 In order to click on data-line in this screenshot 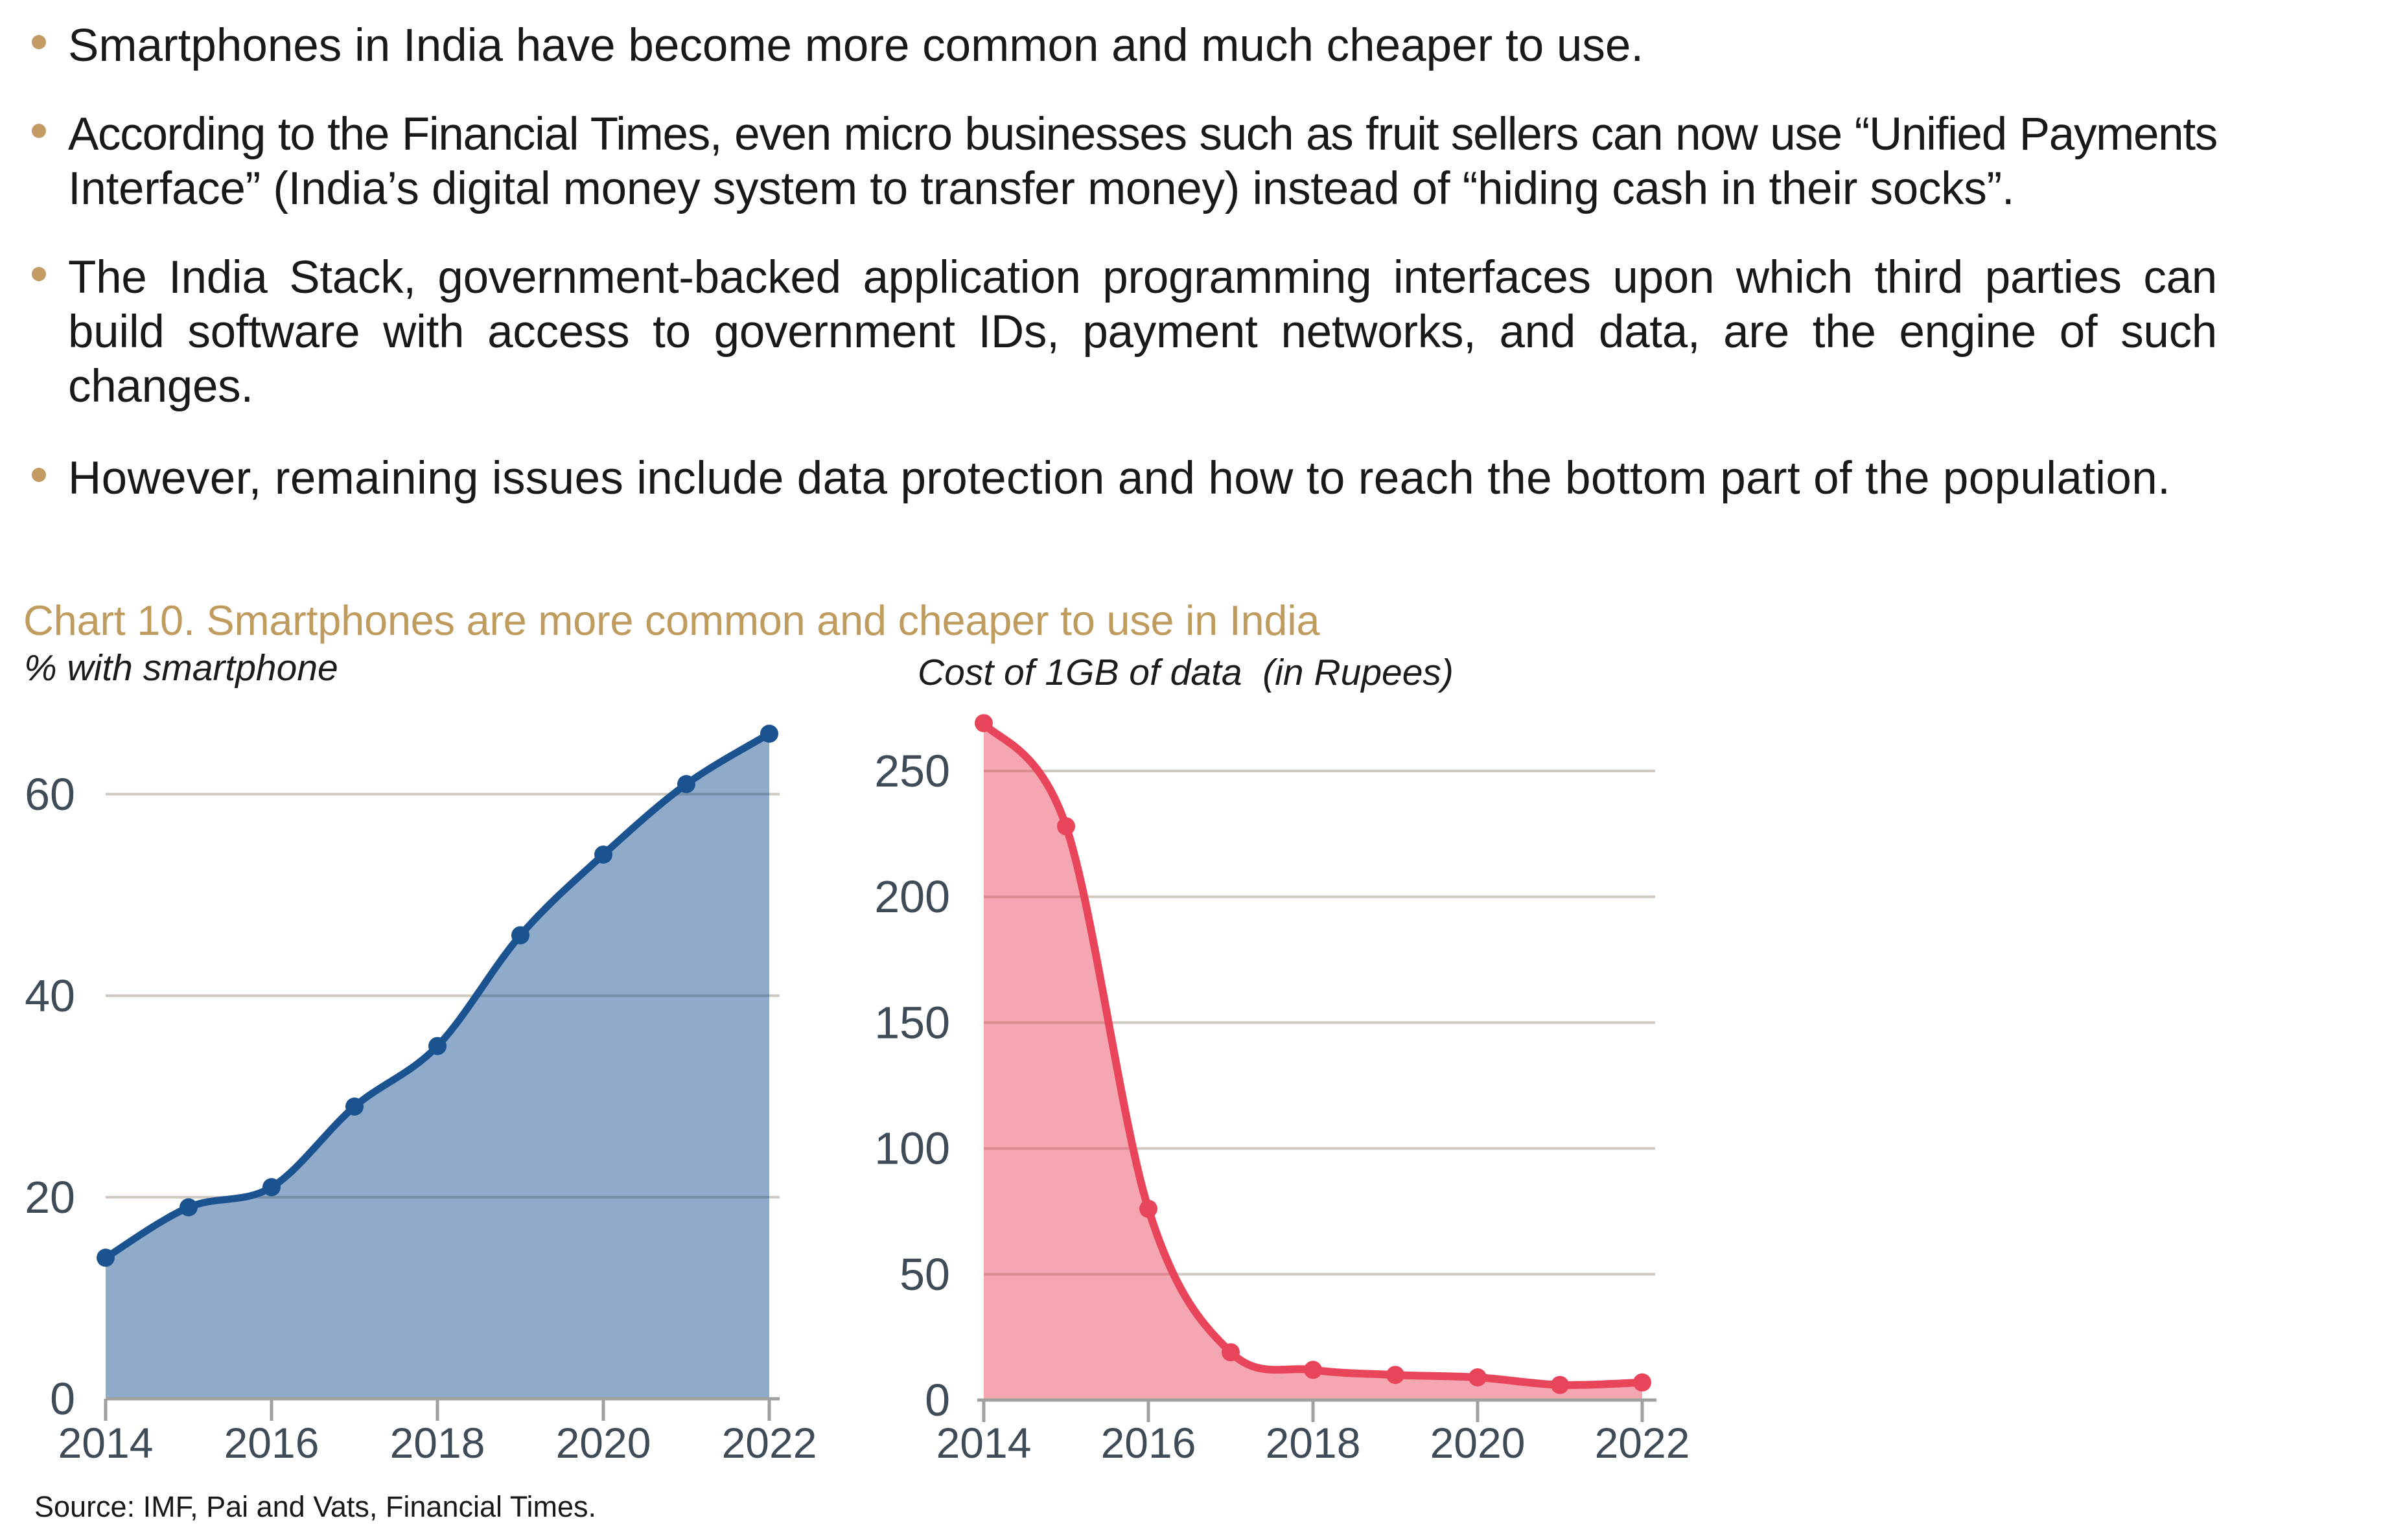, I will do `click(1313, 1054)`.